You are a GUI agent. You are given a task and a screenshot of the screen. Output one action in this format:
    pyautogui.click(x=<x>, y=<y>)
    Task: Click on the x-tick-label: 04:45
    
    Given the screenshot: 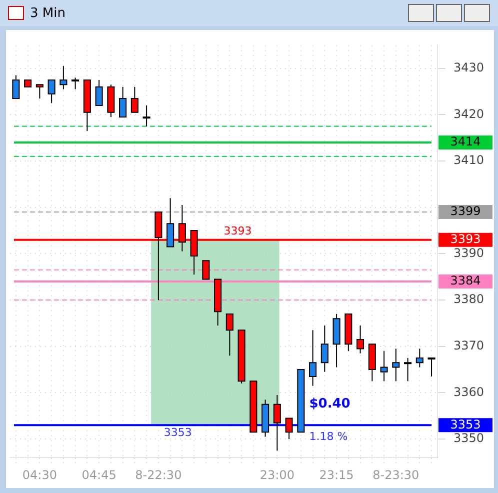 What is the action you would take?
    pyautogui.click(x=99, y=475)
    